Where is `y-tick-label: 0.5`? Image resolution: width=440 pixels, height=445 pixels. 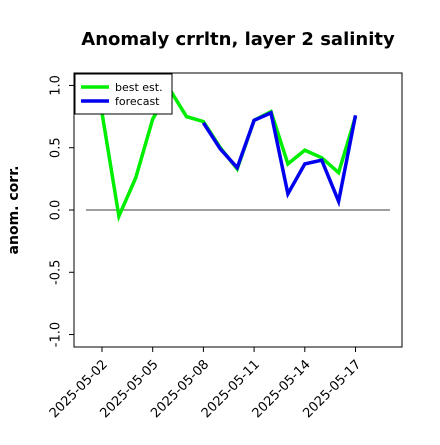
y-tick-label: 0.5 is located at coordinates (56, 147).